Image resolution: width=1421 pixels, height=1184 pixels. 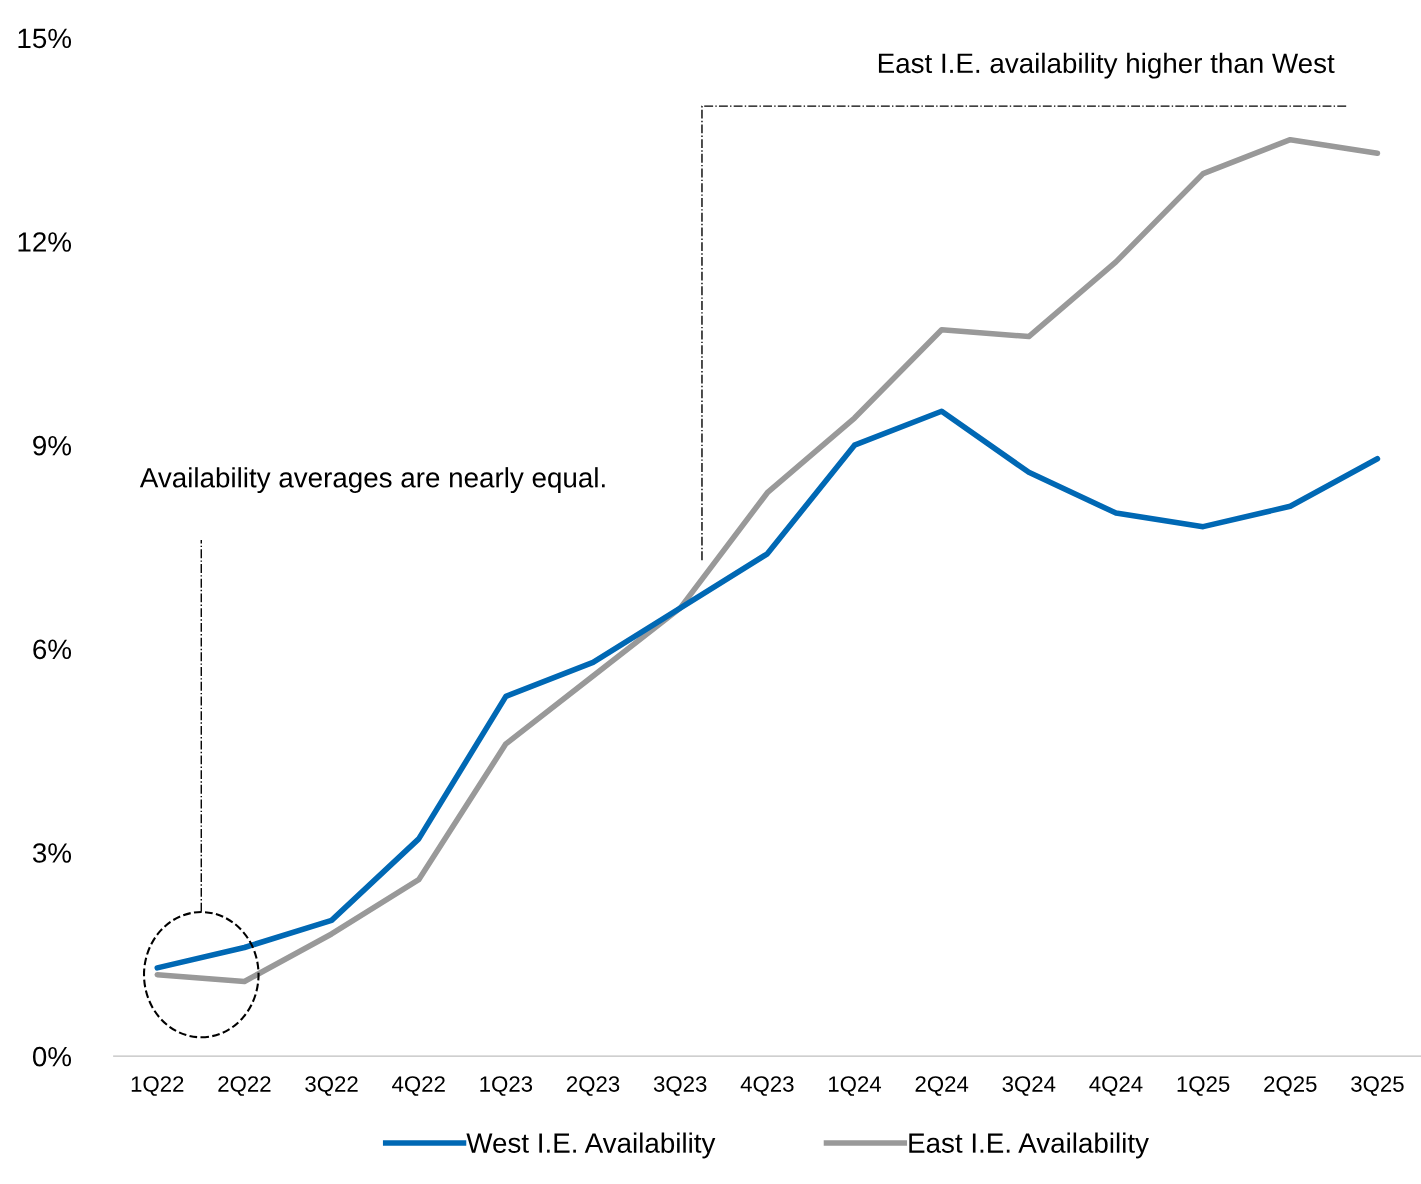 I want to click on x-tick-label: 4Q24, so click(x=1116, y=1086).